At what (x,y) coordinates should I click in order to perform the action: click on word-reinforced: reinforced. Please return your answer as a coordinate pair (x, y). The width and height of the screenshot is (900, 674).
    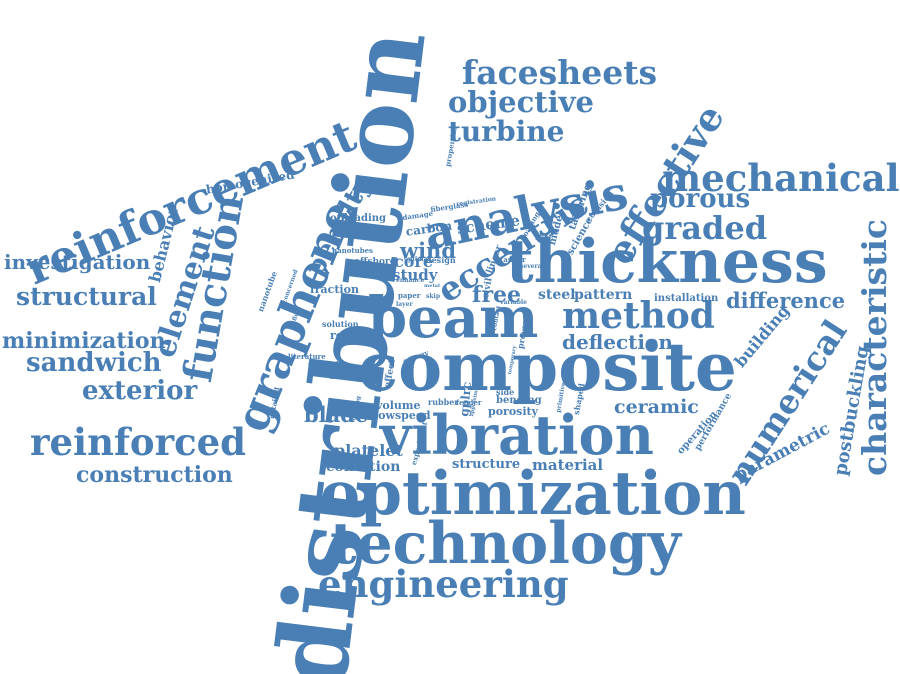
    Looking at the image, I should click on (138, 442).